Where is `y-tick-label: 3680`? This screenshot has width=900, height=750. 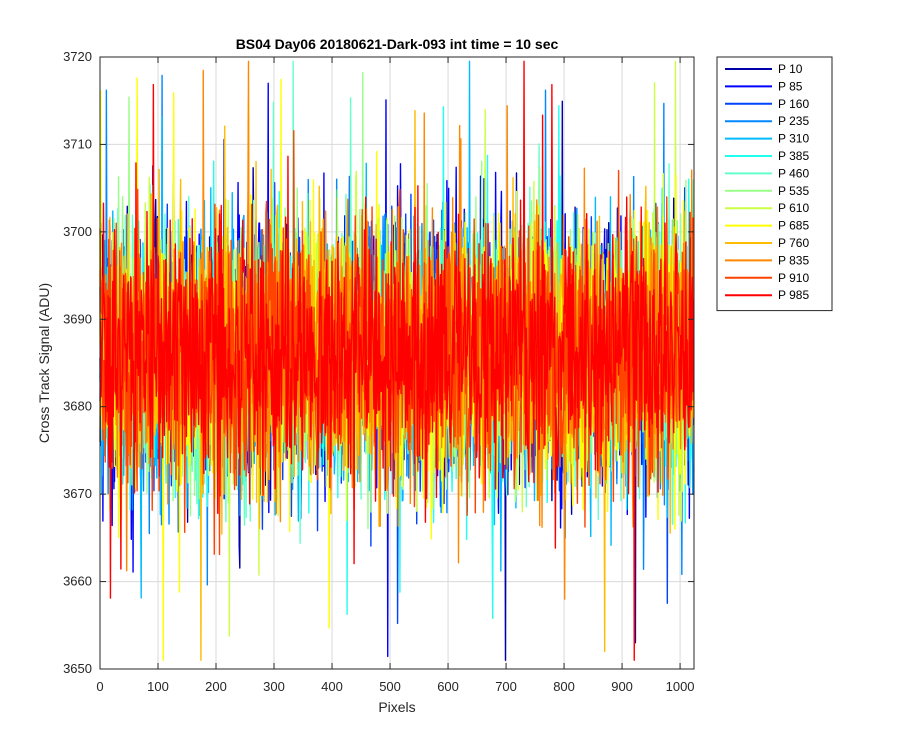
y-tick-label: 3680 is located at coordinates (77, 406).